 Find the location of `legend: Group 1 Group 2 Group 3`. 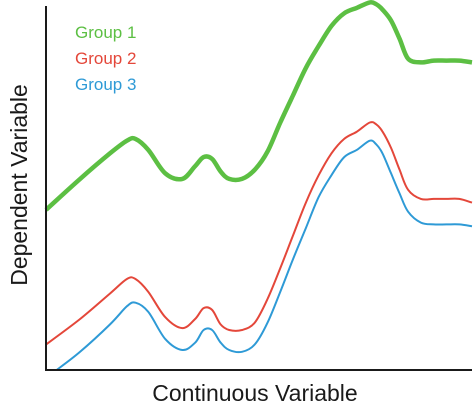

legend: Group 1 Group 2 Group 3 is located at coordinates (105, 58).